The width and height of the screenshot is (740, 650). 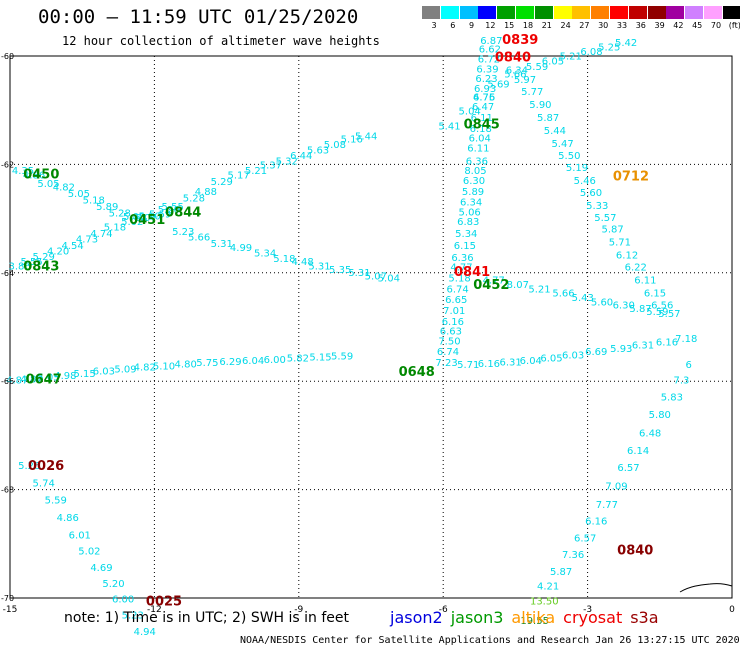 What do you see at coordinates (46, 466) in the screenshot?
I see `pass-time-label: 0026` at bounding box center [46, 466].